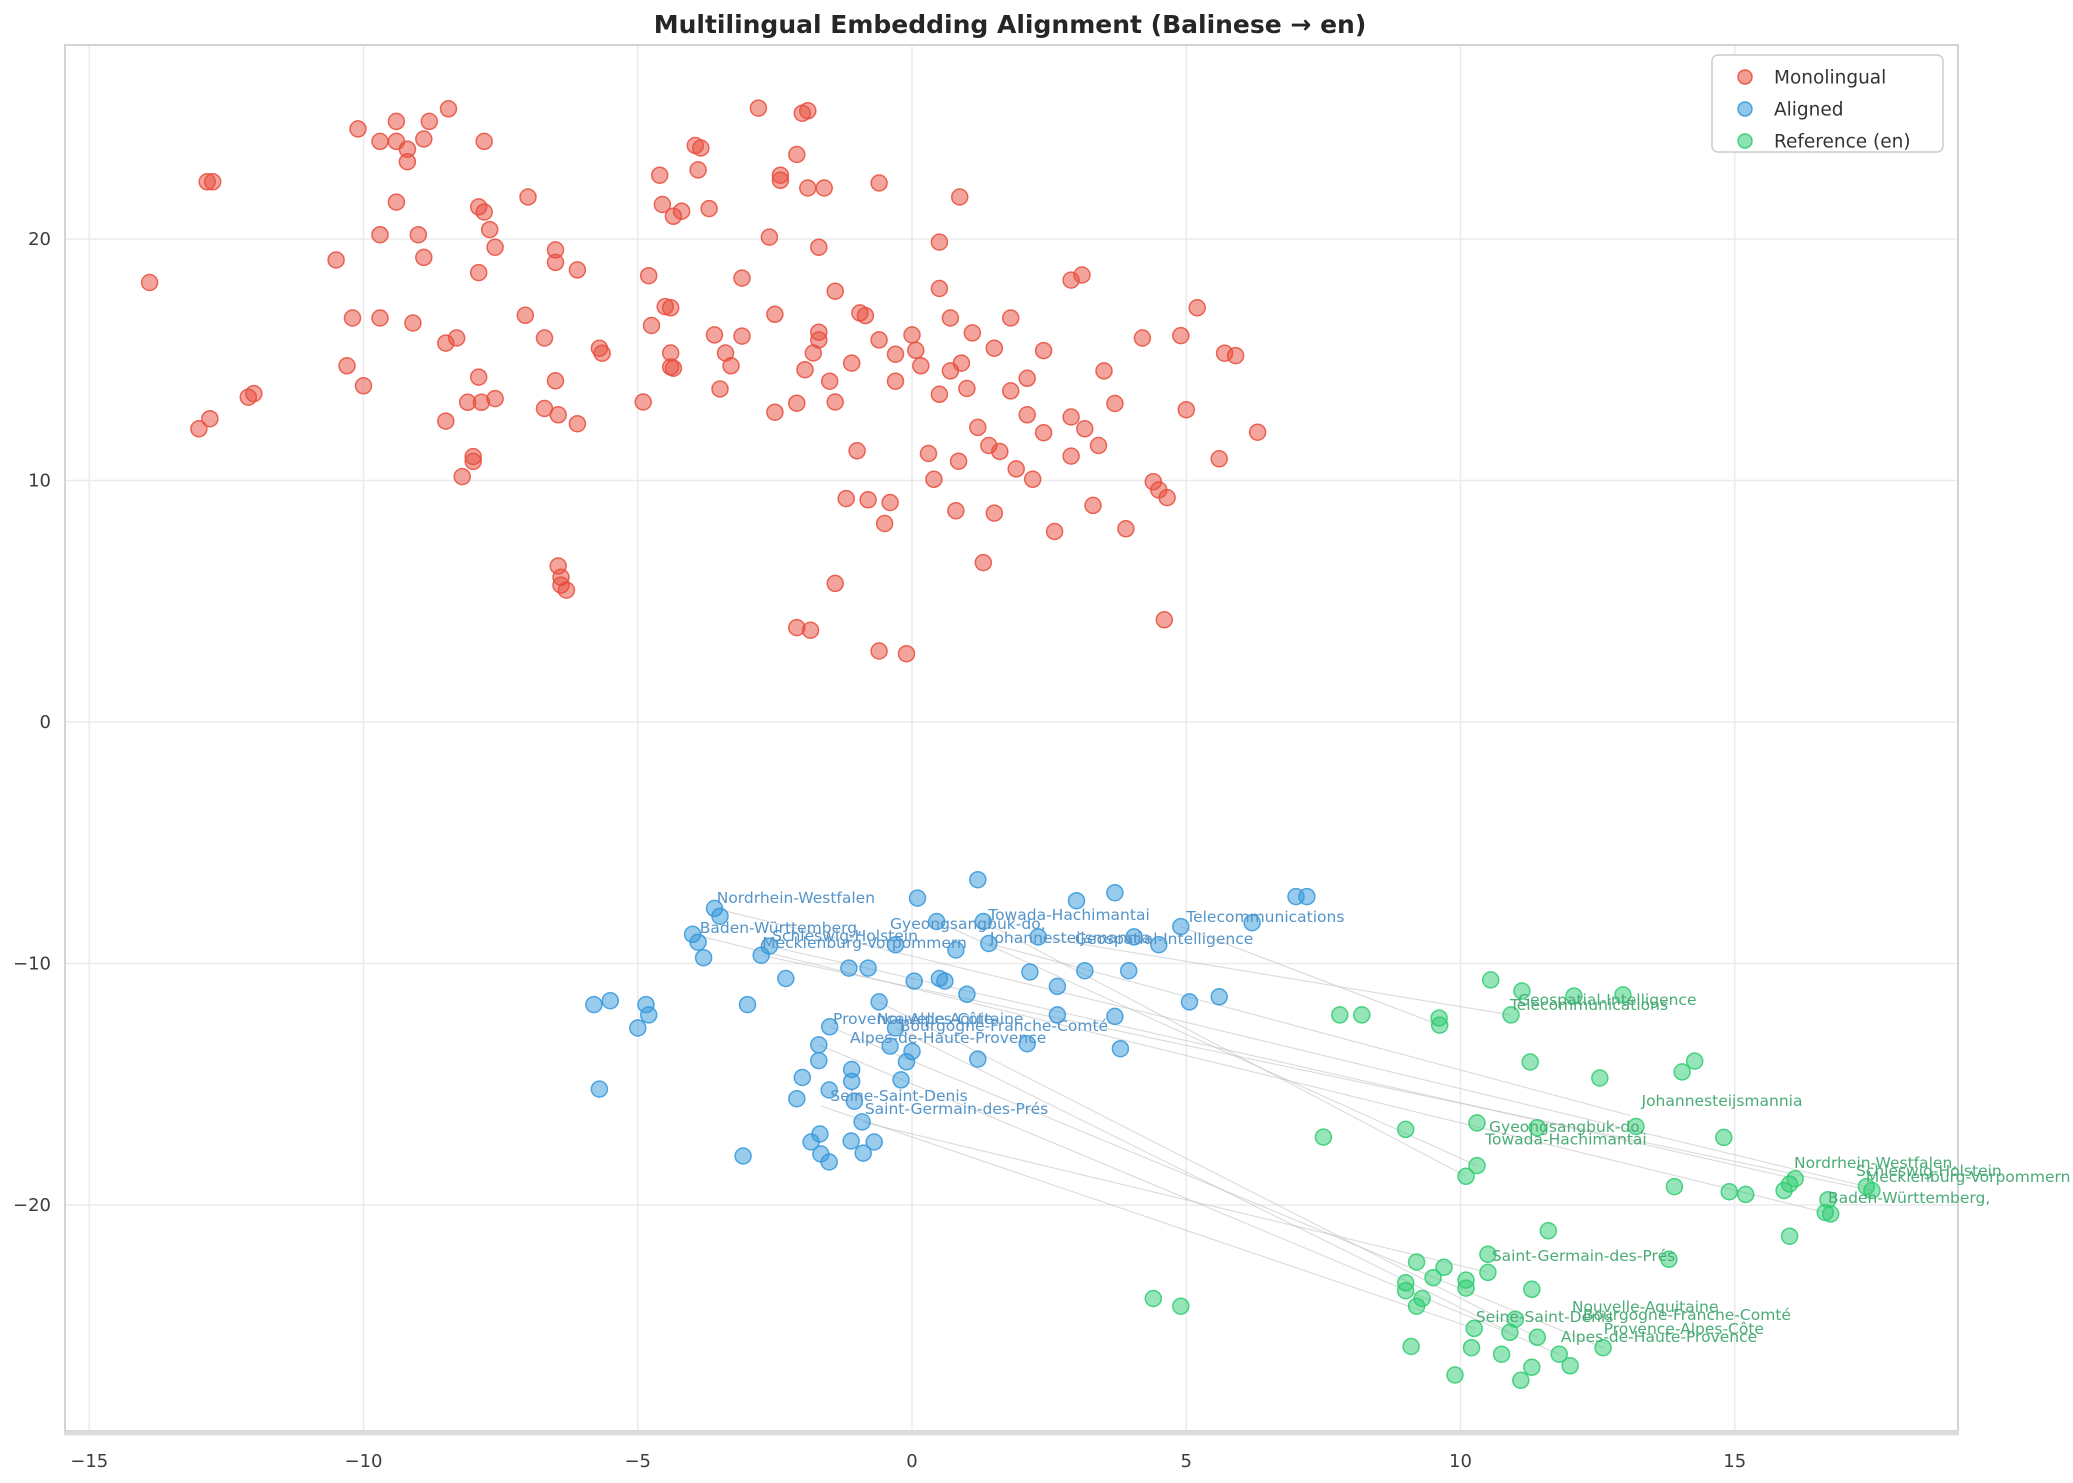 The width and height of the screenshot is (2073, 1483). Describe the element at coordinates (39, 239) in the screenshot. I see `y-tick-label: 20` at that location.